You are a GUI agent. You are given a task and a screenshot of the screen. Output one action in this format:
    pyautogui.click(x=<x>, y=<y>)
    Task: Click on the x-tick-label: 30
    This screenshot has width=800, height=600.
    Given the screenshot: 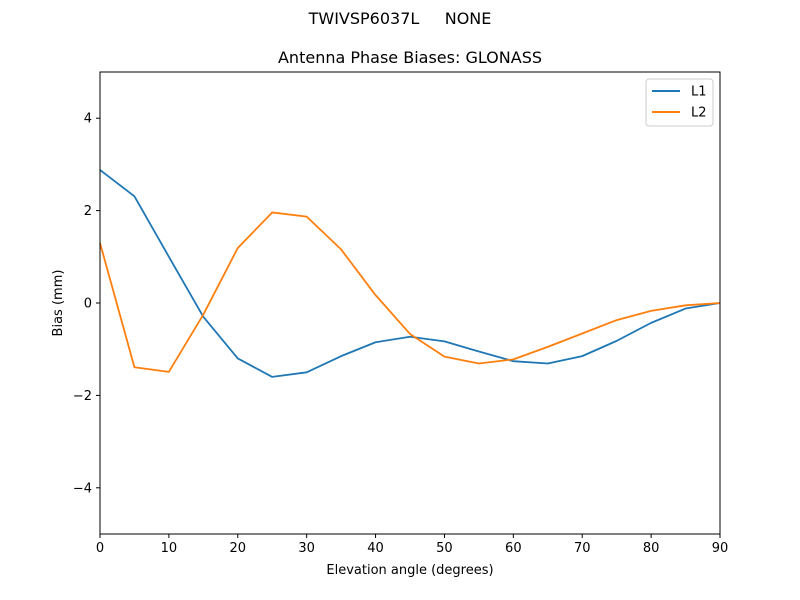 What is the action you would take?
    pyautogui.click(x=306, y=548)
    